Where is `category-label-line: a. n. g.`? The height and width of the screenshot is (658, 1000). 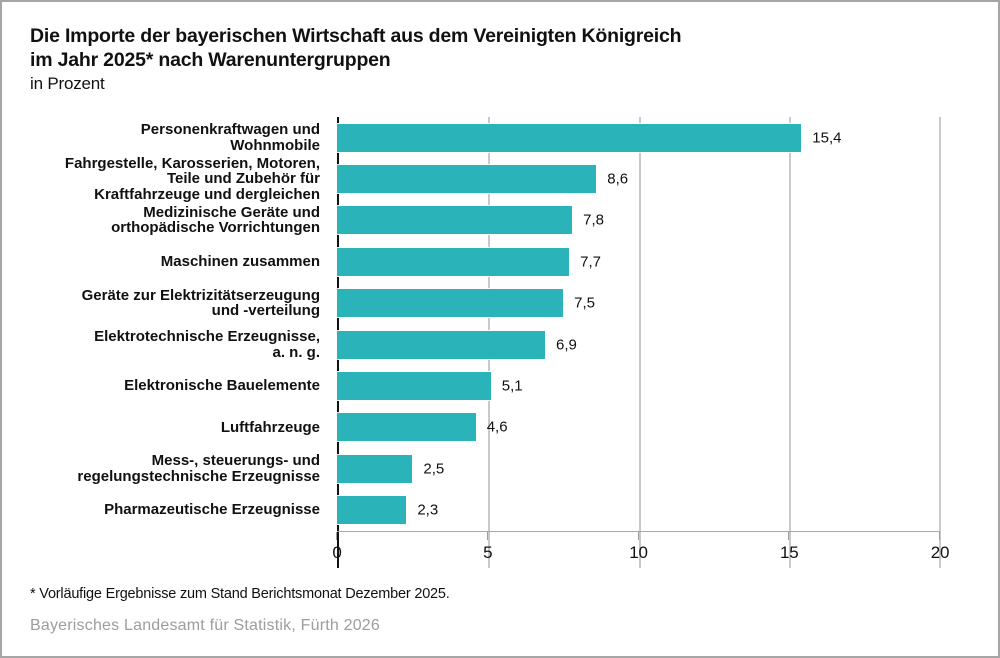 category-label-line: a. n. g. is located at coordinates (296, 352).